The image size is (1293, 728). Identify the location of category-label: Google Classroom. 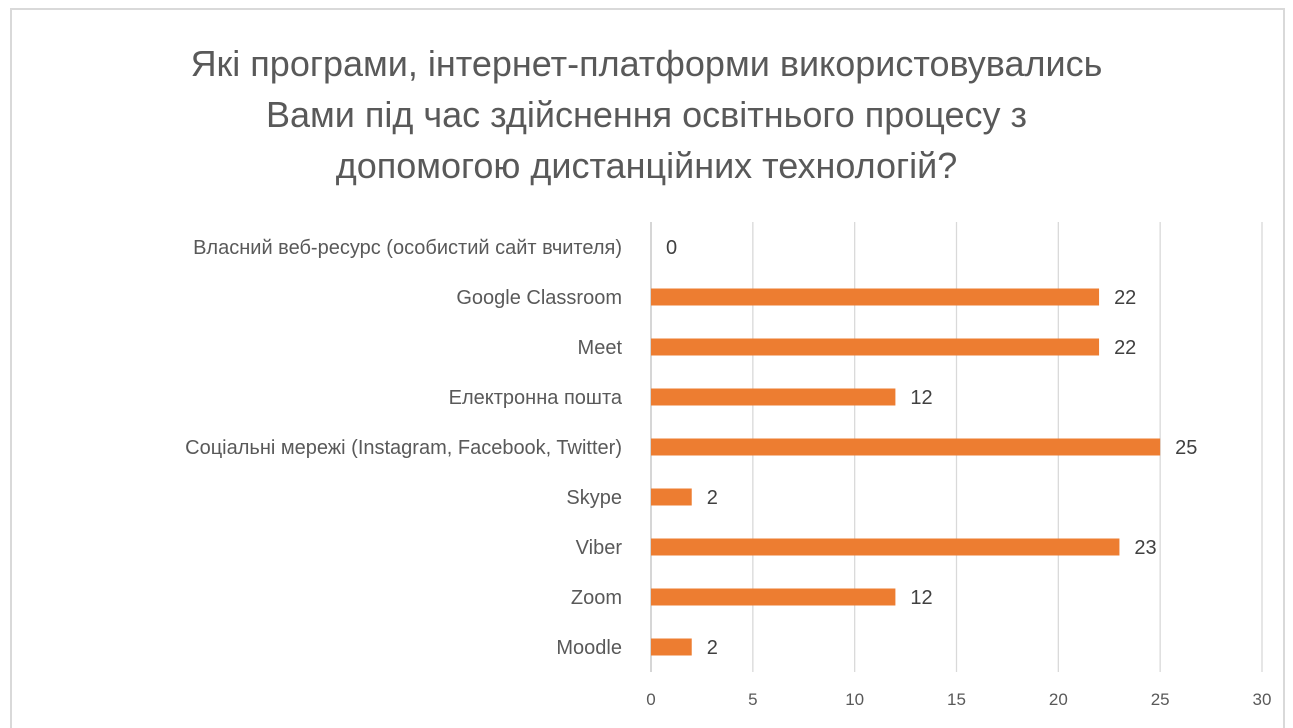
(539, 298).